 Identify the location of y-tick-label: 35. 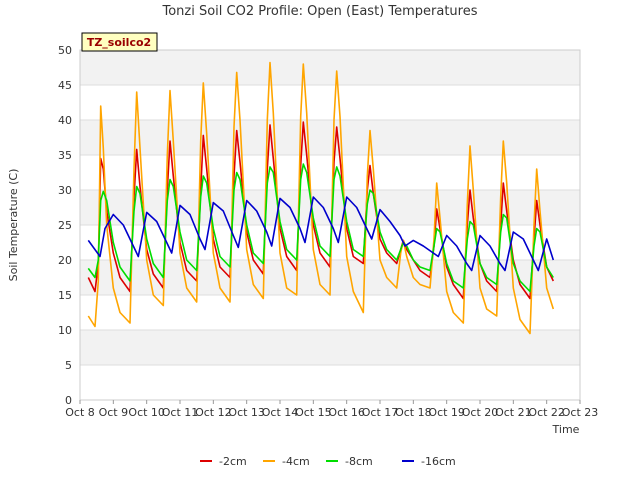
(65, 155).